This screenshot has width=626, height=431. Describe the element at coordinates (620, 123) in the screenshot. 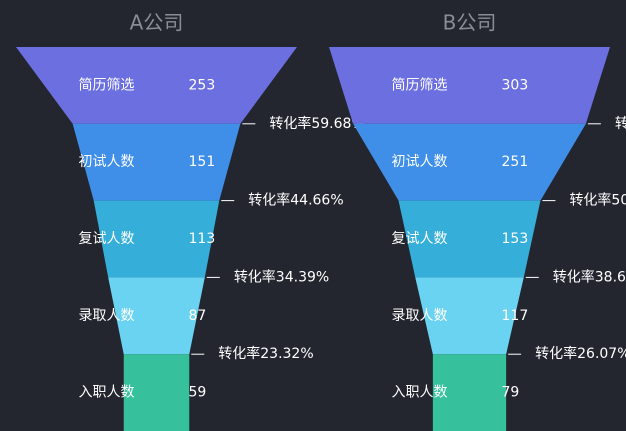

I see `rate-label: 转化率82.84%` at that location.